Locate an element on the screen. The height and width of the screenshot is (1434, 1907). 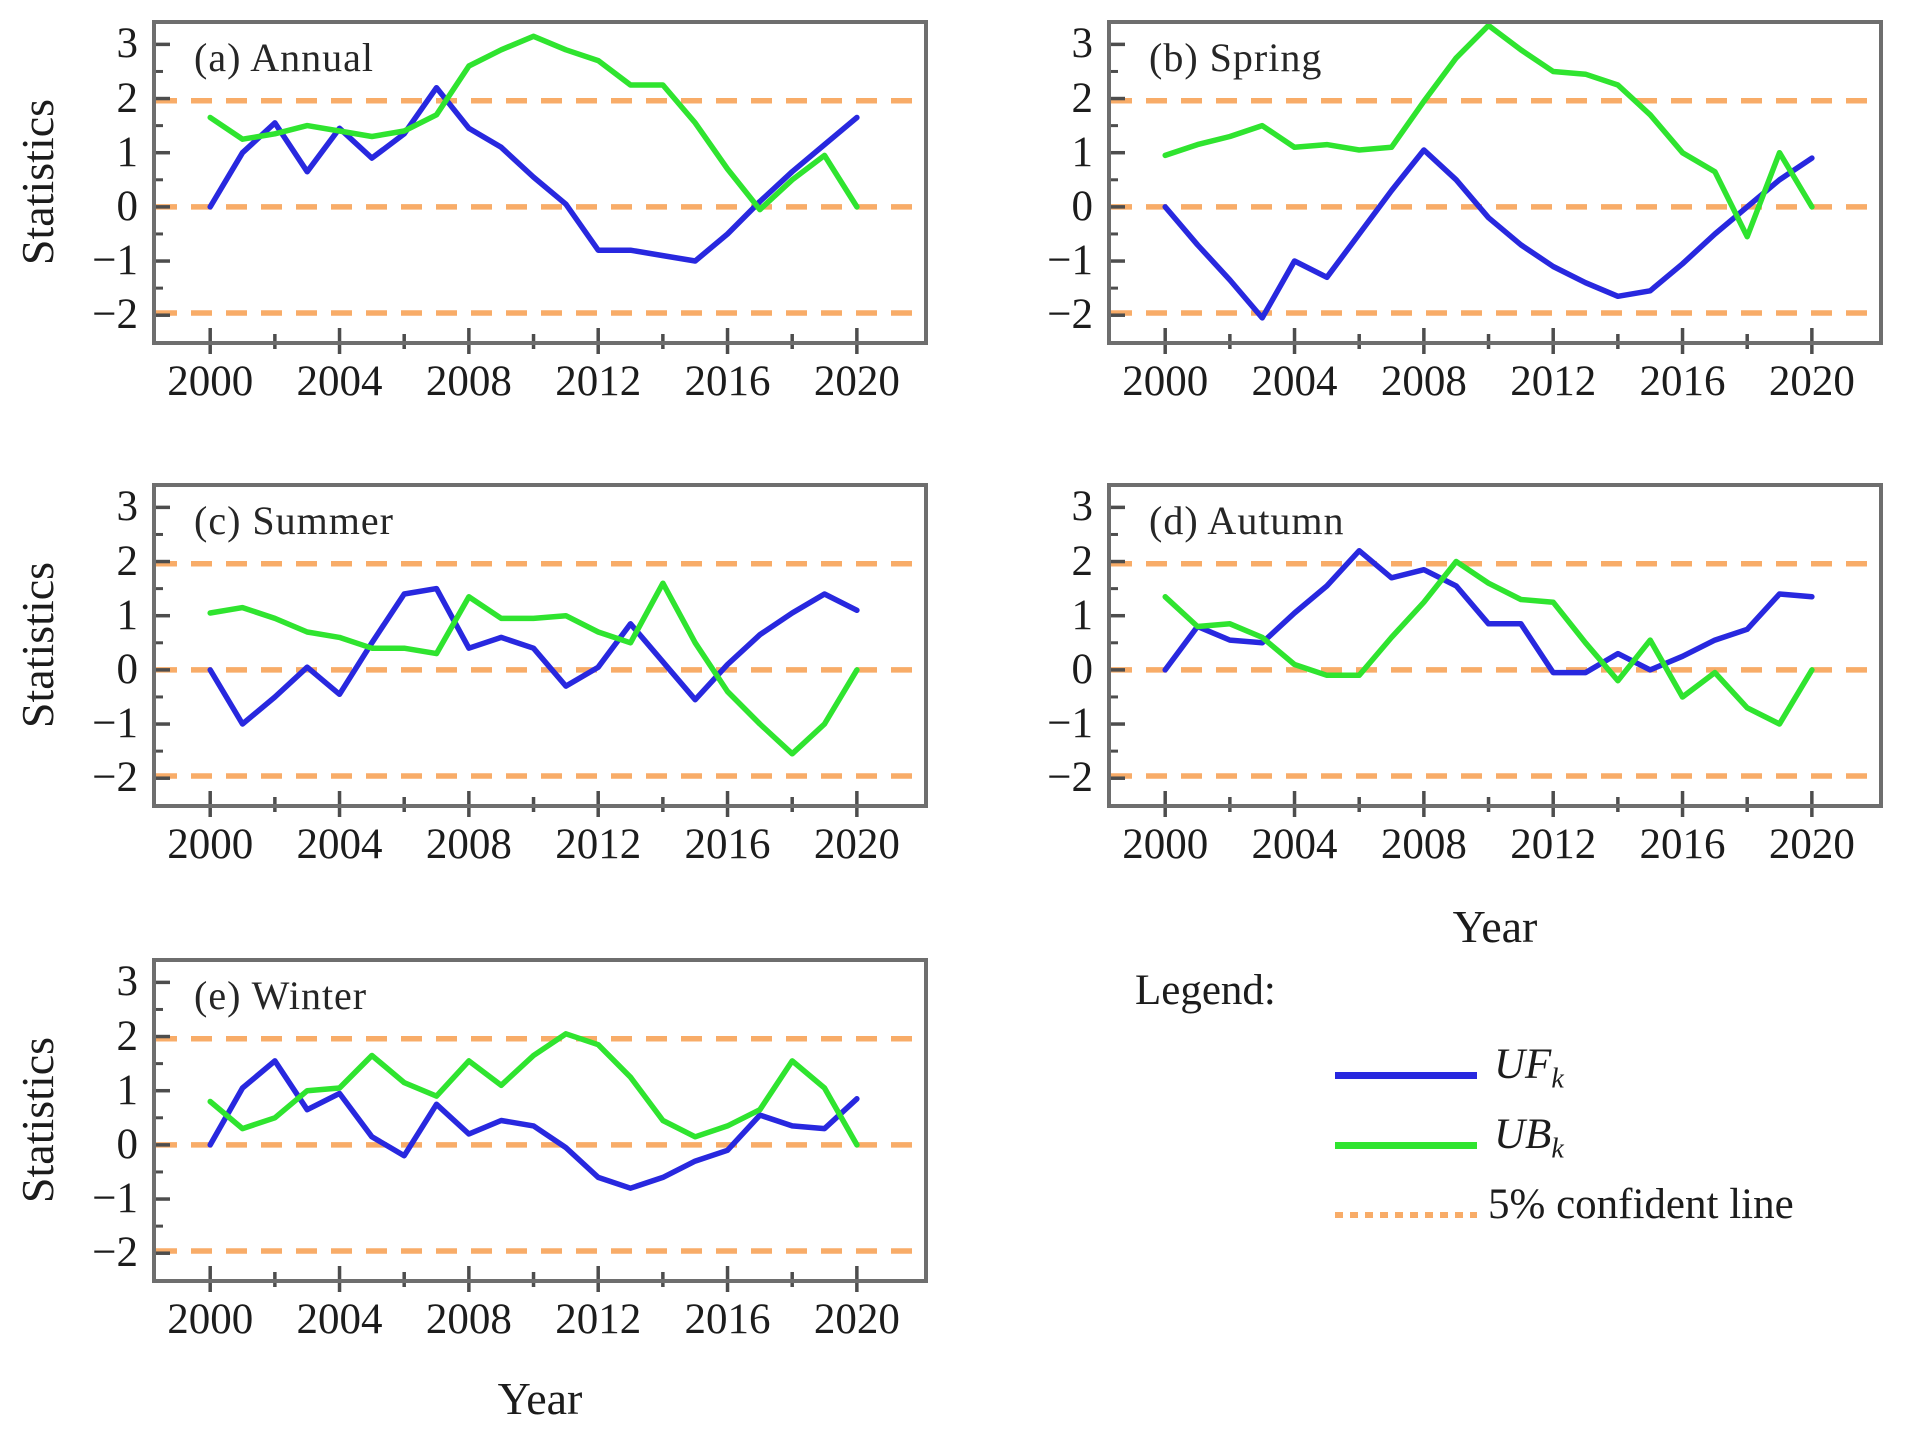
legend-label-ubk-sub: k is located at coordinates (1557, 1149).